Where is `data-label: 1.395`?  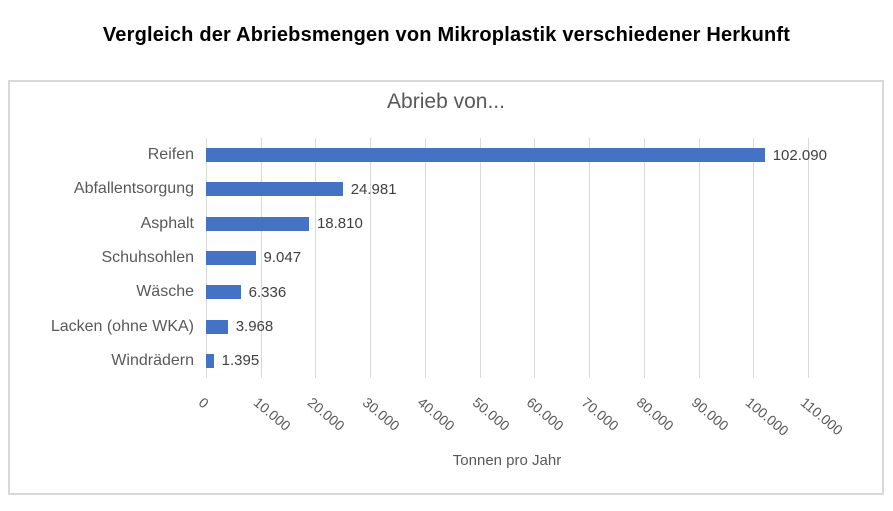
data-label: 1.395 is located at coordinates (240, 361).